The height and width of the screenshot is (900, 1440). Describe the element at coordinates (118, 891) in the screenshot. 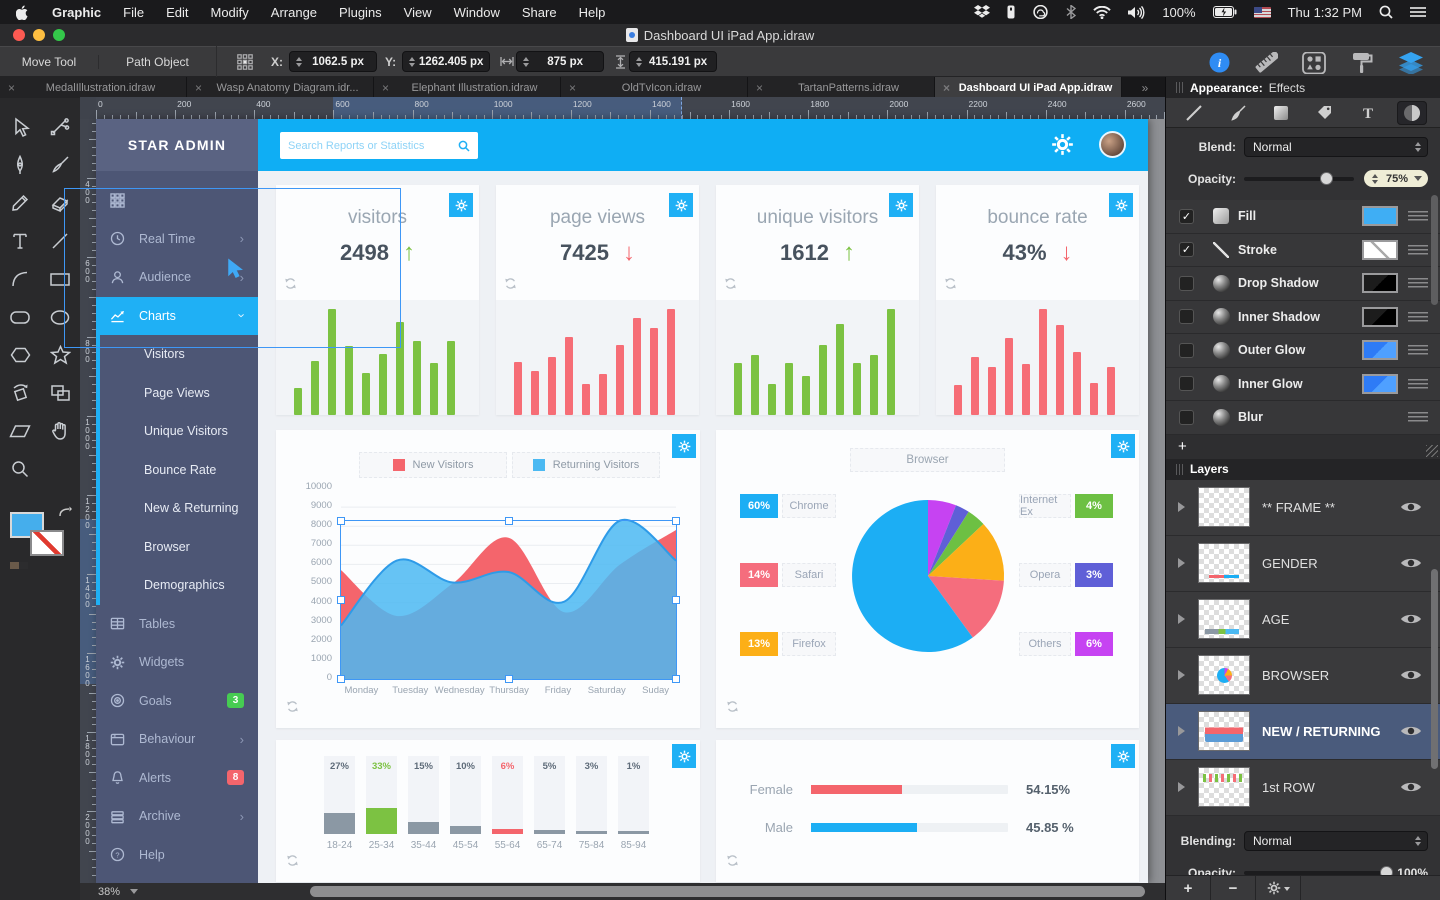

I see `zoom-level-control: 38%` at that location.